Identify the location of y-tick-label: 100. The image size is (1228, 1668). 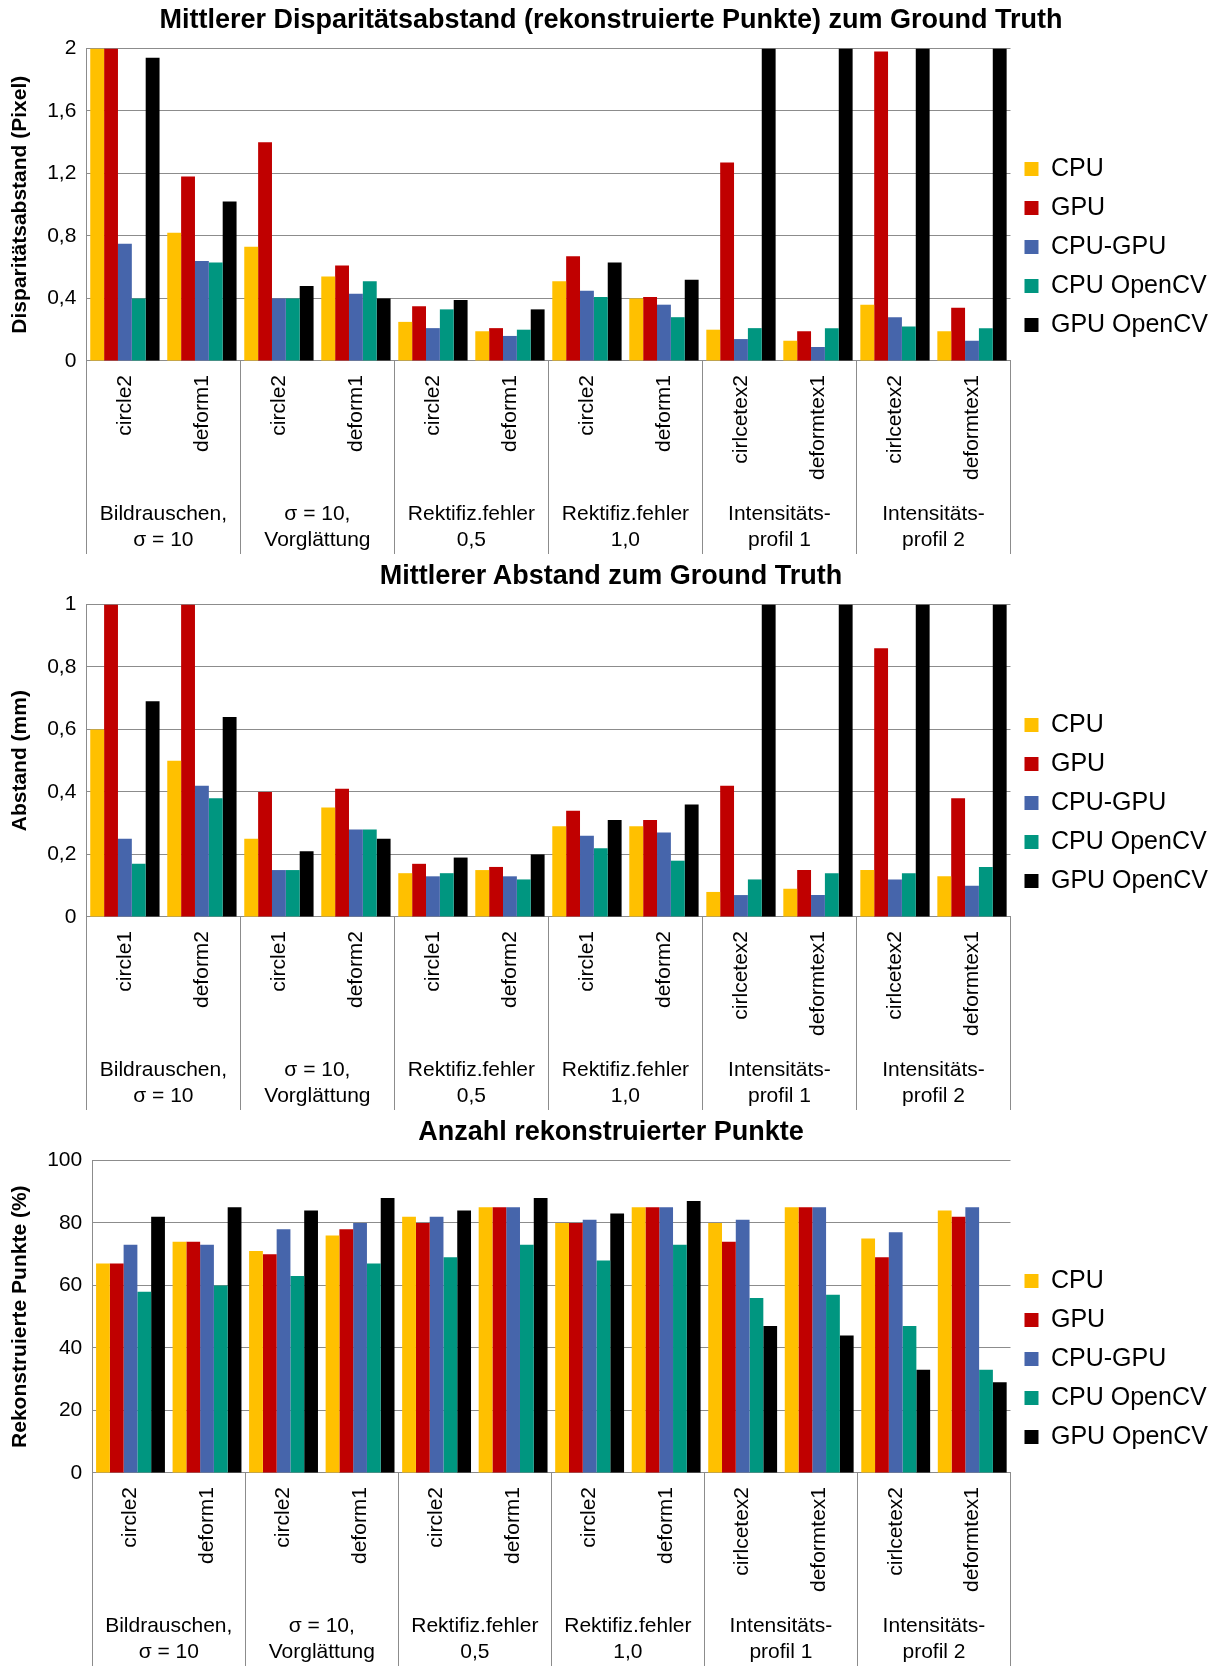
(65, 1159).